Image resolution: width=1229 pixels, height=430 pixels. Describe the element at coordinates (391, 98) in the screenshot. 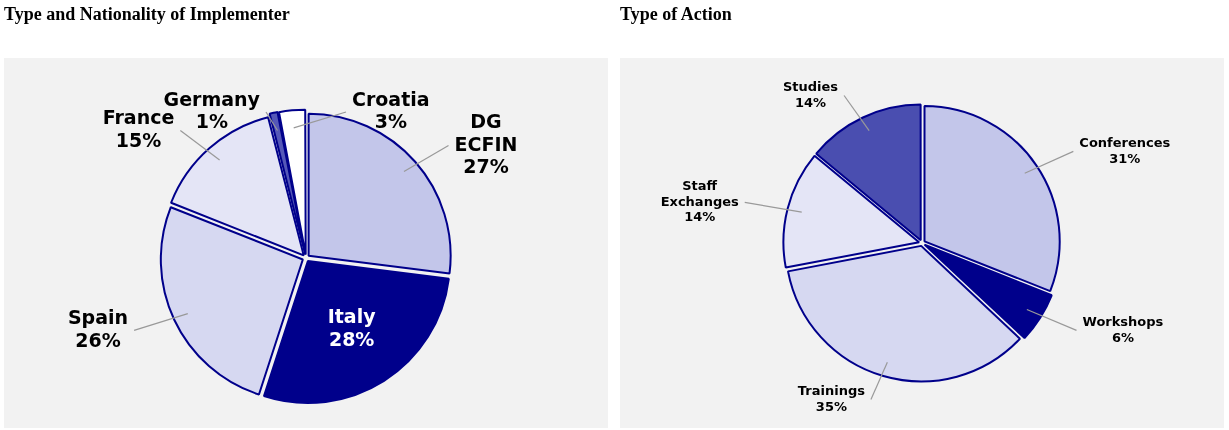

I see `slice-label: Croatia` at that location.